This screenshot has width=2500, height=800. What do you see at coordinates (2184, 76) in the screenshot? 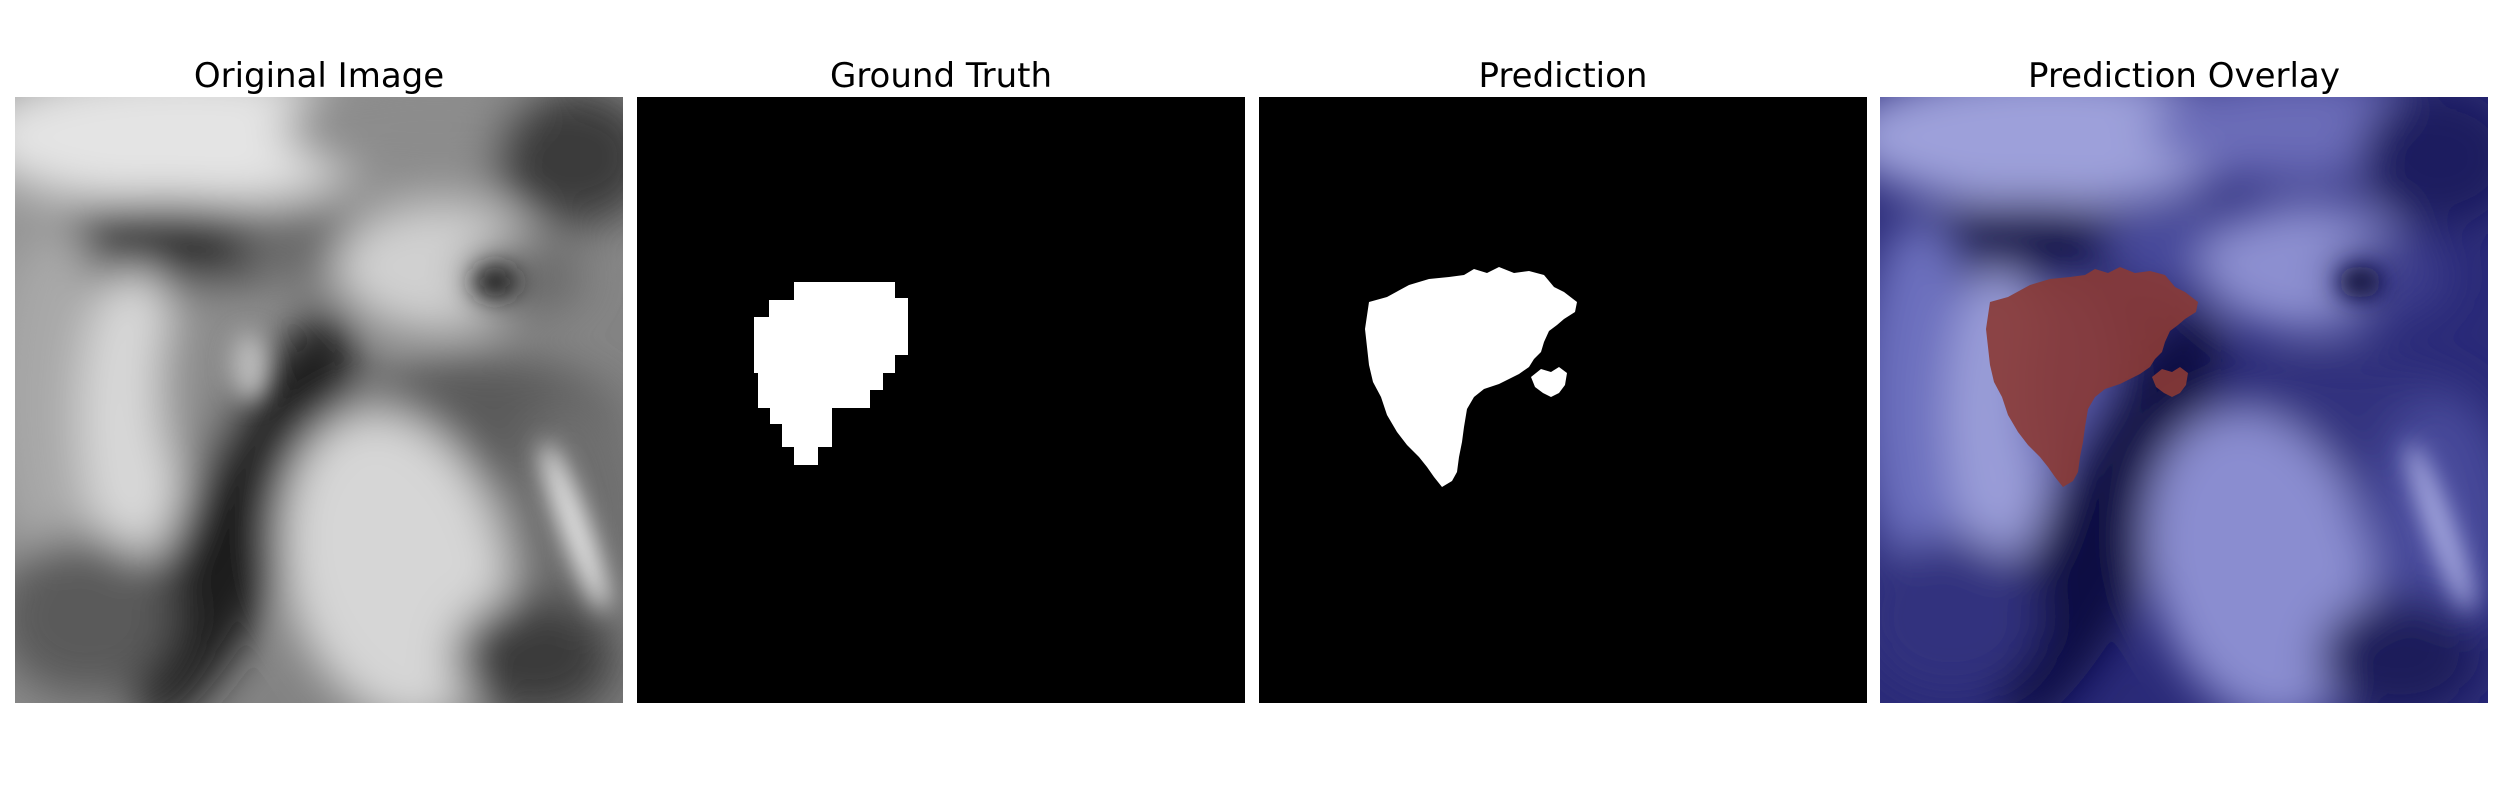
I see `panel-title: Prediction Overlay` at bounding box center [2184, 76].